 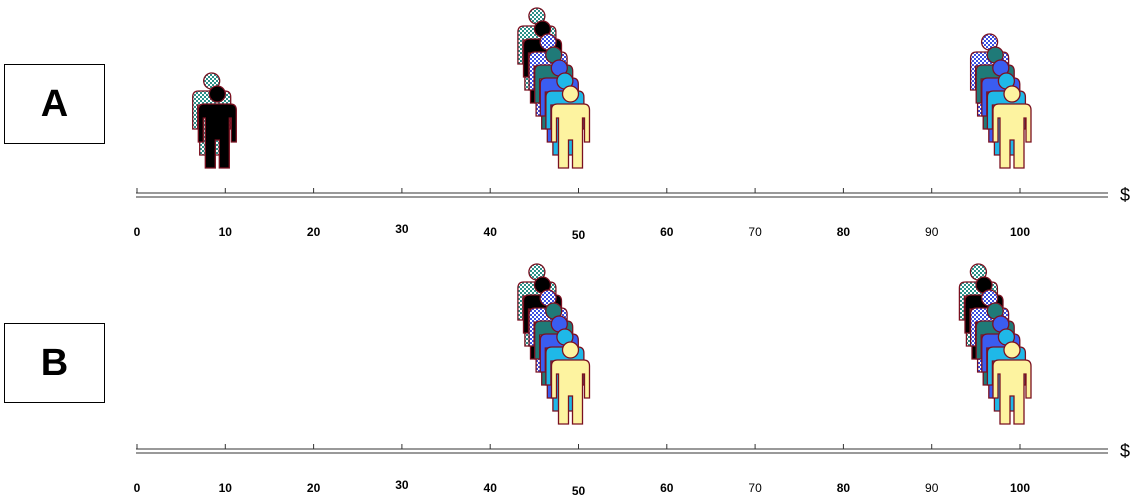 What do you see at coordinates (774, 344) in the screenshot?
I see `panel-b-figures` at bounding box center [774, 344].